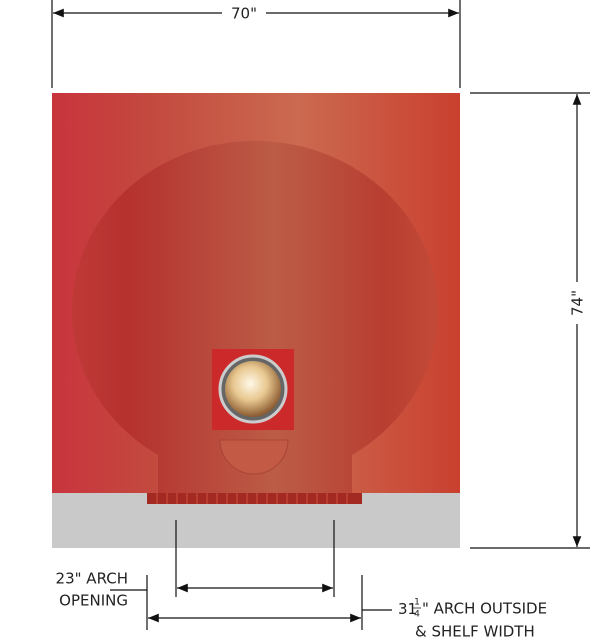  What do you see at coordinates (93, 601) in the screenshot?
I see `arch-opening-label: OPENING` at bounding box center [93, 601].